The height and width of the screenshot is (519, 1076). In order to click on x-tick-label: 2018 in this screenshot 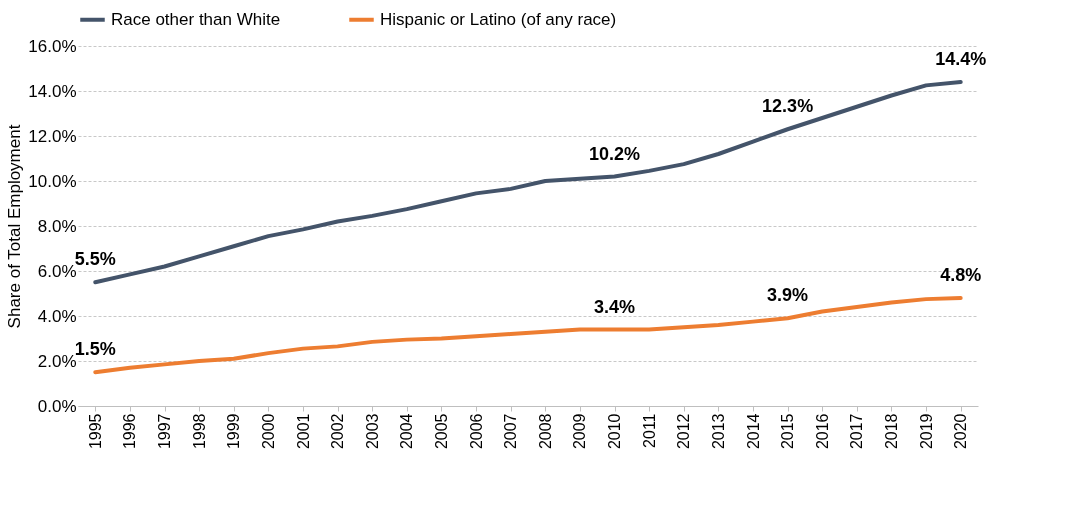, I will do `click(891, 431)`.